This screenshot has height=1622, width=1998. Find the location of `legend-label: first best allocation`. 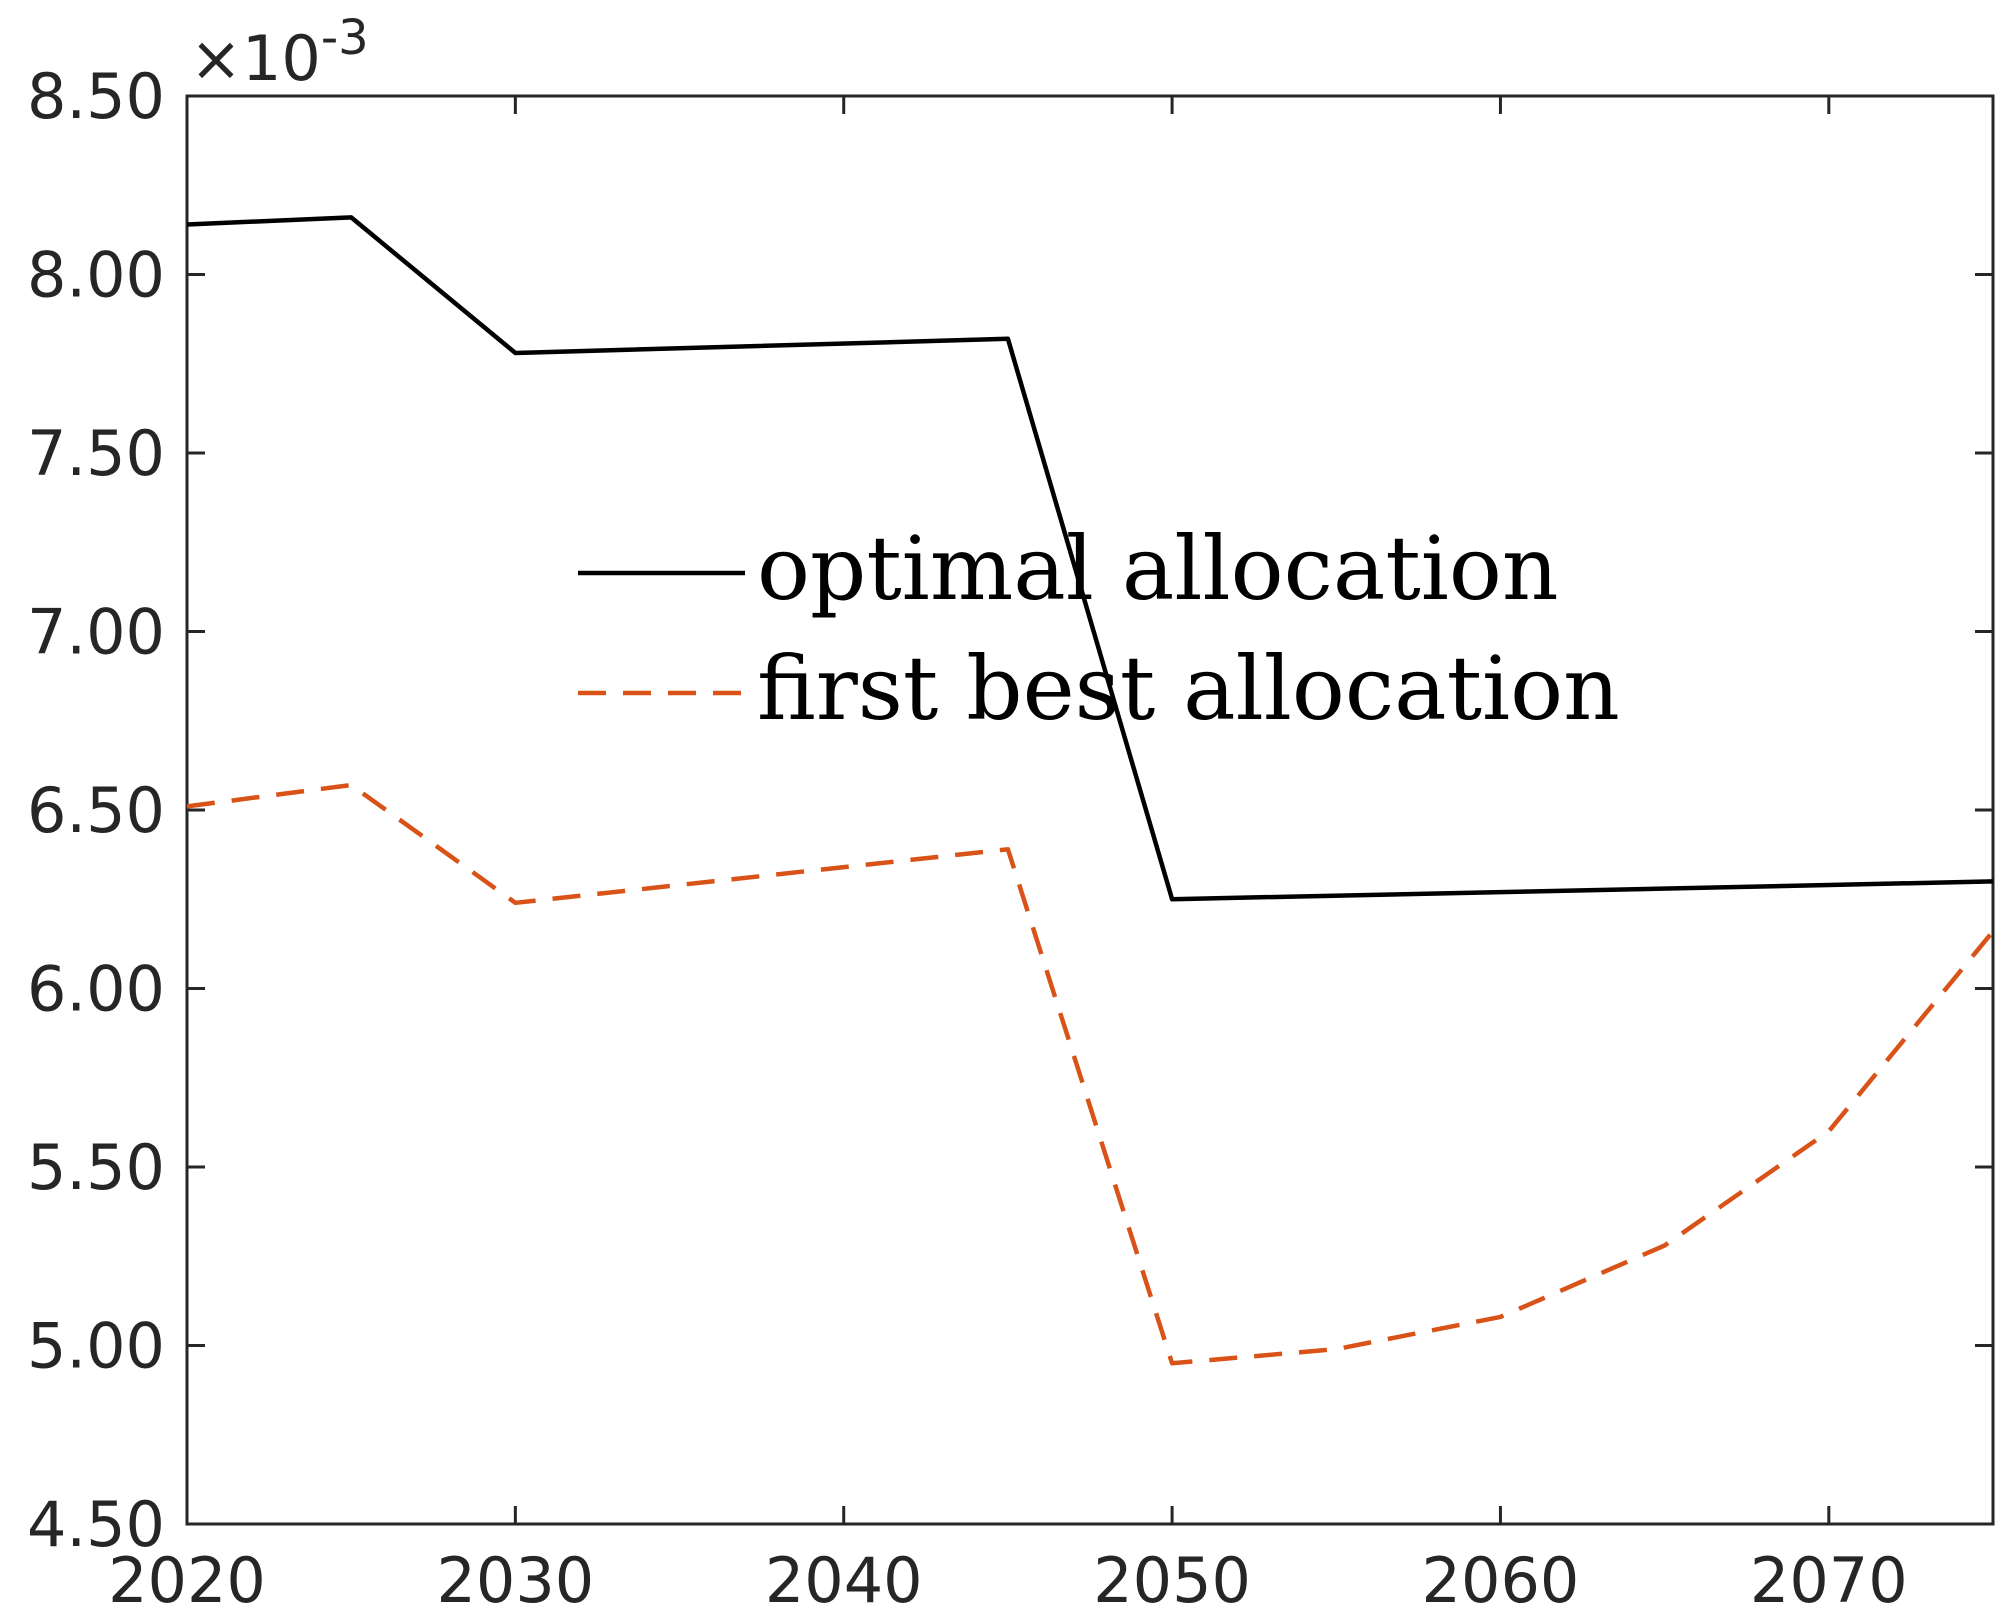

legend-label: first best allocation is located at coordinates (1188, 688).